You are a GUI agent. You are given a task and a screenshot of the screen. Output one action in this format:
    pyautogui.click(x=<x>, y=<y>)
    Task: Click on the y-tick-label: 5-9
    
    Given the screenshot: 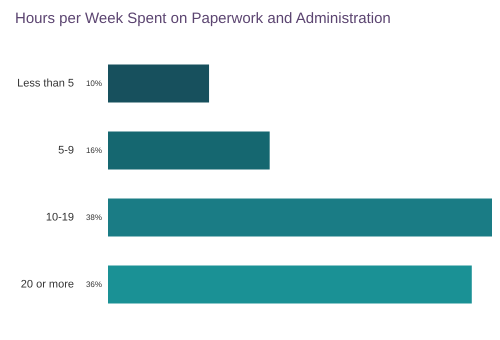 What is the action you would take?
    pyautogui.click(x=66, y=150)
    